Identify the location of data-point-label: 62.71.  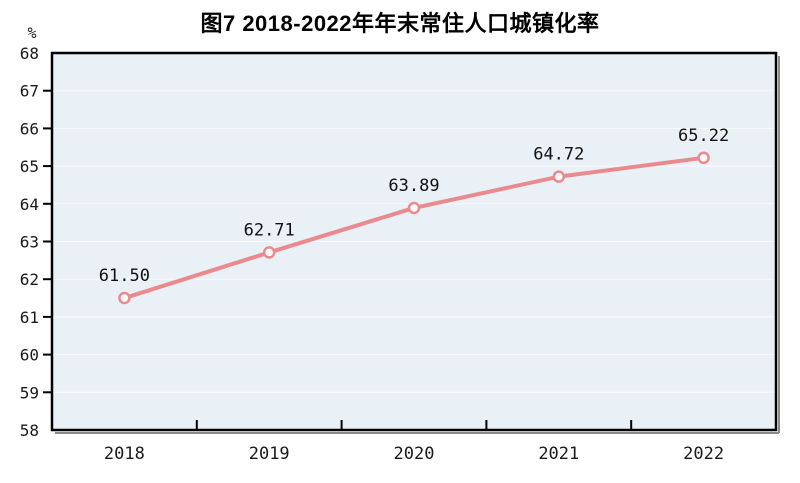
(269, 230).